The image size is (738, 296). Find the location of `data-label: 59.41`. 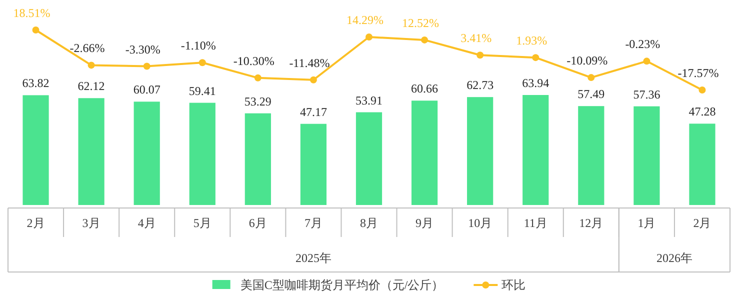

data-label: 59.41 is located at coordinates (202, 91).